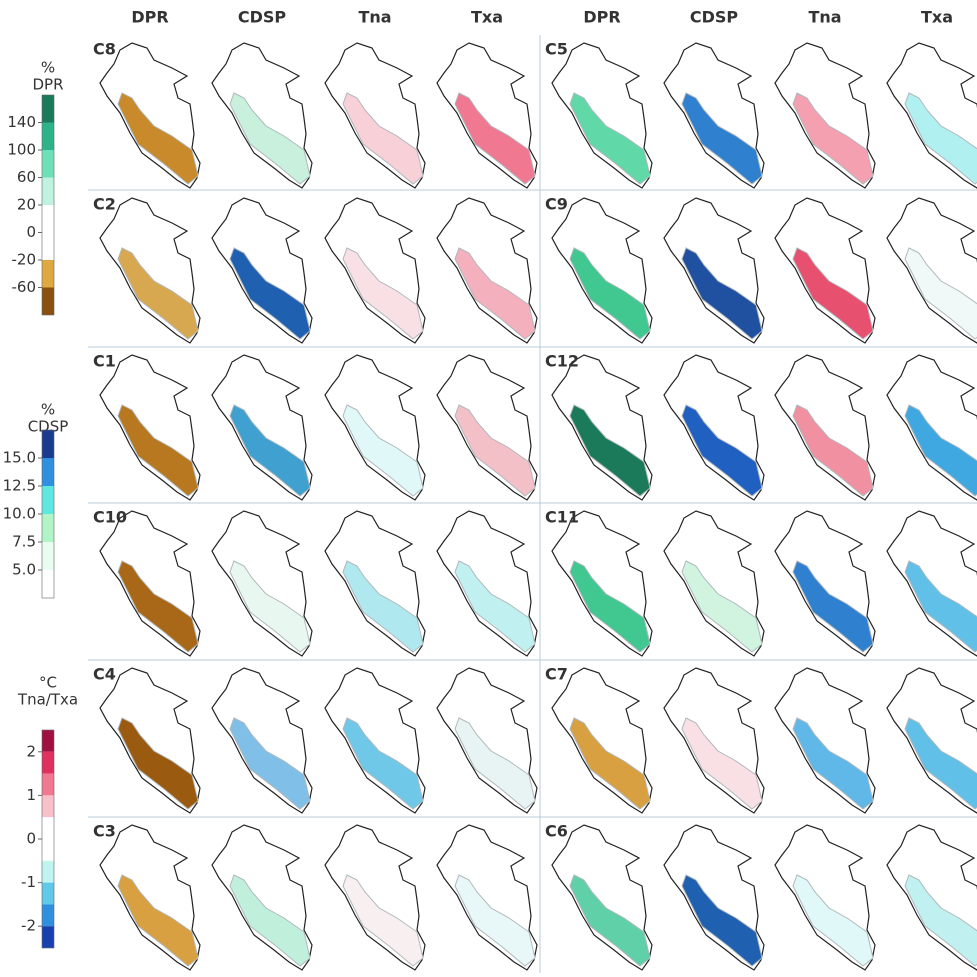 The height and width of the screenshot is (977, 977). Describe the element at coordinates (21, 122) in the screenshot. I see `colorbar-tick-label: 140` at that location.